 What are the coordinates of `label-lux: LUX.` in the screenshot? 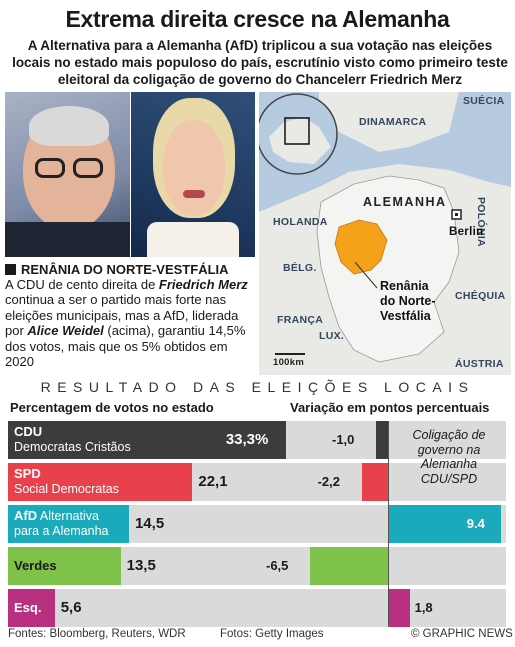 It's located at (332, 336).